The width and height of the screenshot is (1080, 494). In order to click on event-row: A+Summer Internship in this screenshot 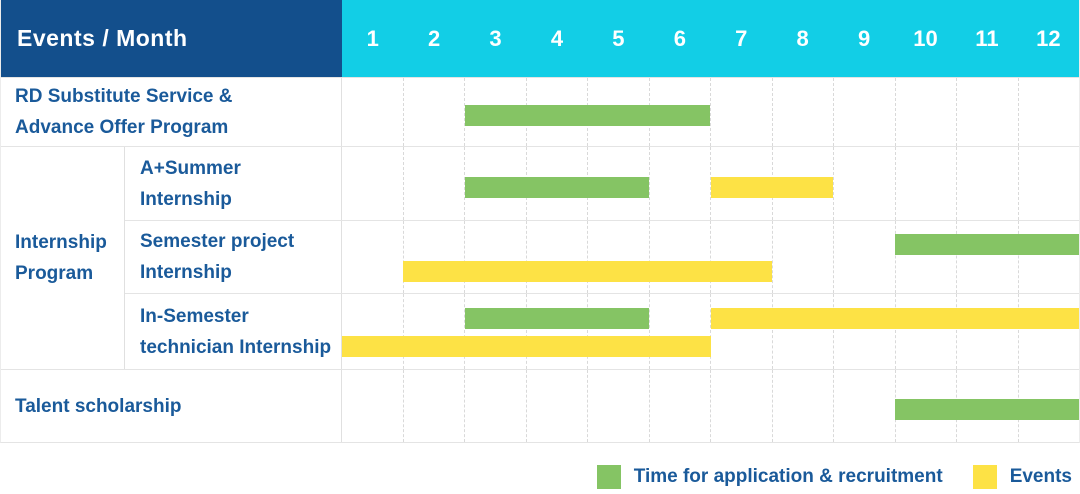, I will do `click(602, 183)`.